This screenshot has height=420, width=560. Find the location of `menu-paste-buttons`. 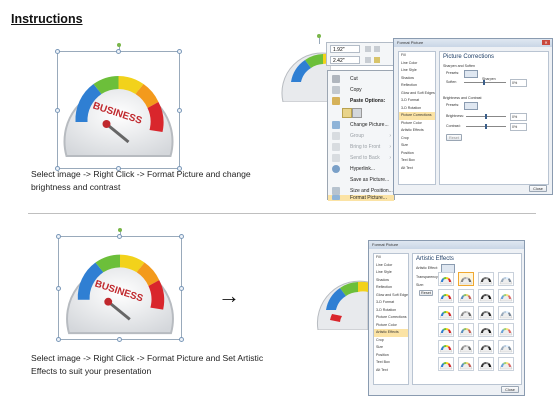

menu-paste-buttons is located at coordinates (361, 112).